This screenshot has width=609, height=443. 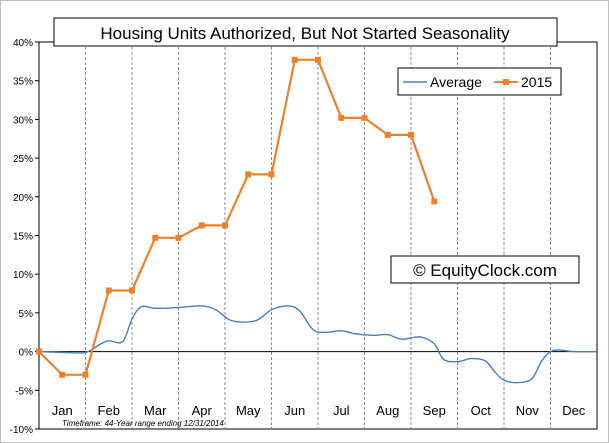 What do you see at coordinates (202, 410) in the screenshot?
I see `x-tick-label: Apr` at bounding box center [202, 410].